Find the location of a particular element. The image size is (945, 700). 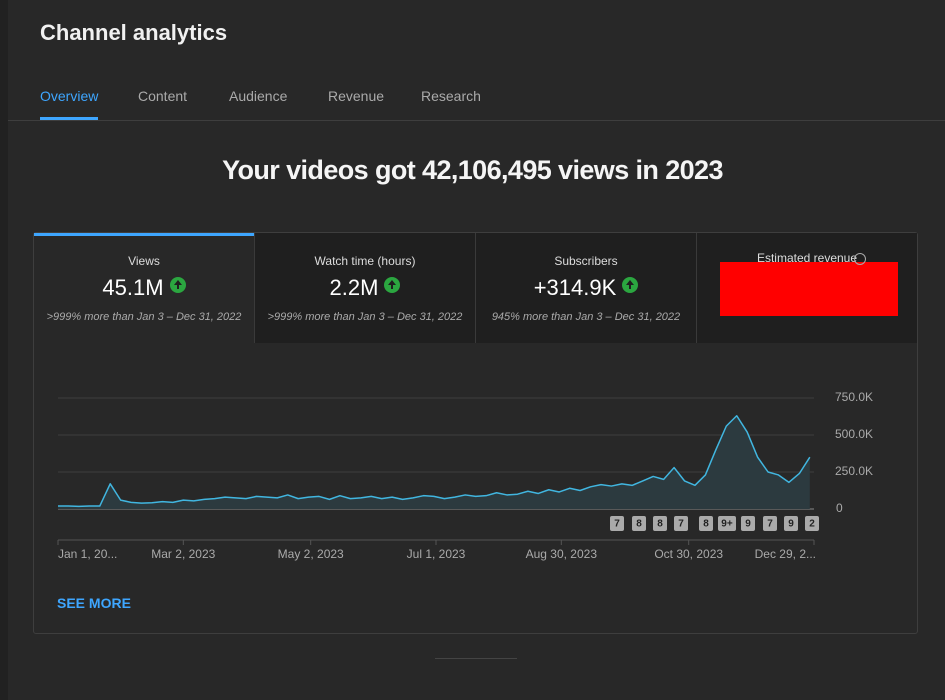

area is located at coordinates (434, 462).